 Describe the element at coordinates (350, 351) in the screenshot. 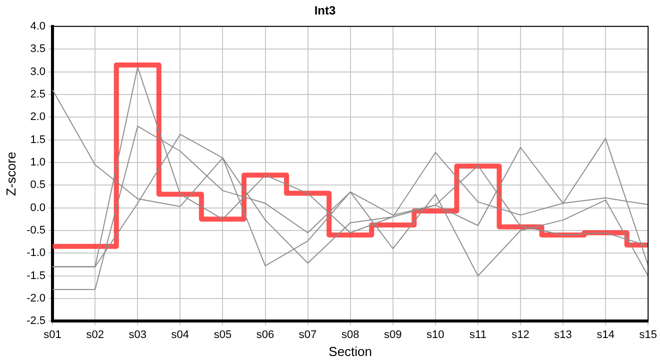

I see `x-axis-title: Section` at that location.